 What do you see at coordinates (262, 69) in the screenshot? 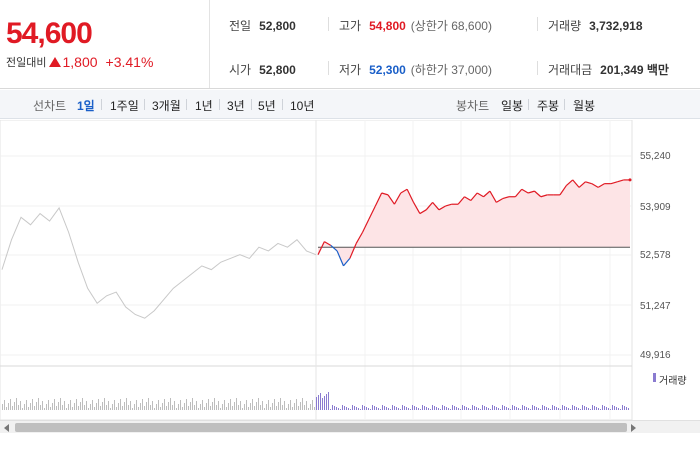
I see `open-stat: 시가 52,800` at bounding box center [262, 69].